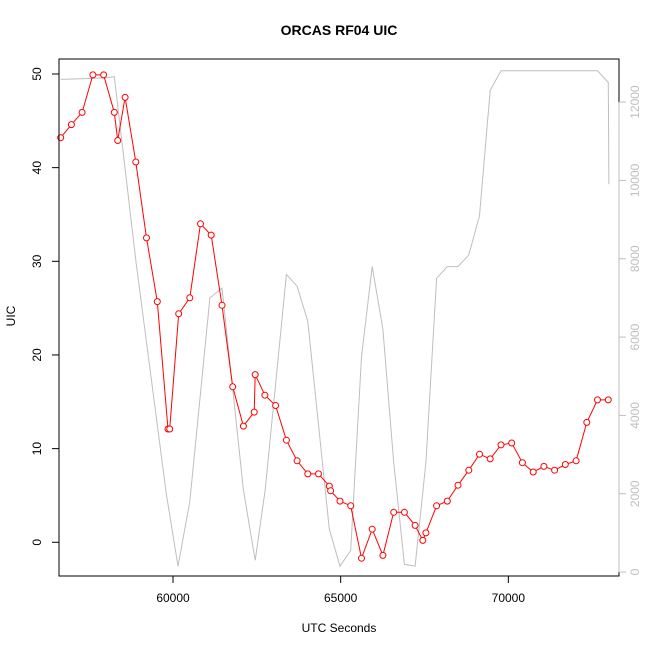 This screenshot has width=650, height=650. What do you see at coordinates (635, 258) in the screenshot?
I see `y2-tick-label: 8000` at bounding box center [635, 258].